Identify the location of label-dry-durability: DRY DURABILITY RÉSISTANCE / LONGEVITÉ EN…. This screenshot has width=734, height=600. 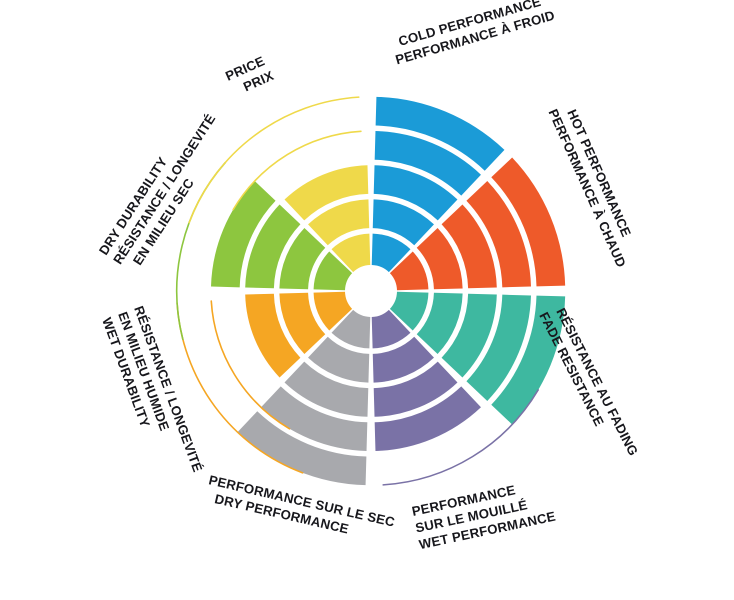
(165, 187).